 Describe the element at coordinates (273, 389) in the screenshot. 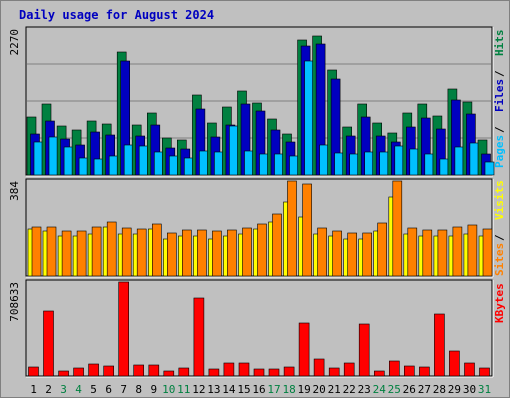

I see `x-tick-label: 17` at that location.